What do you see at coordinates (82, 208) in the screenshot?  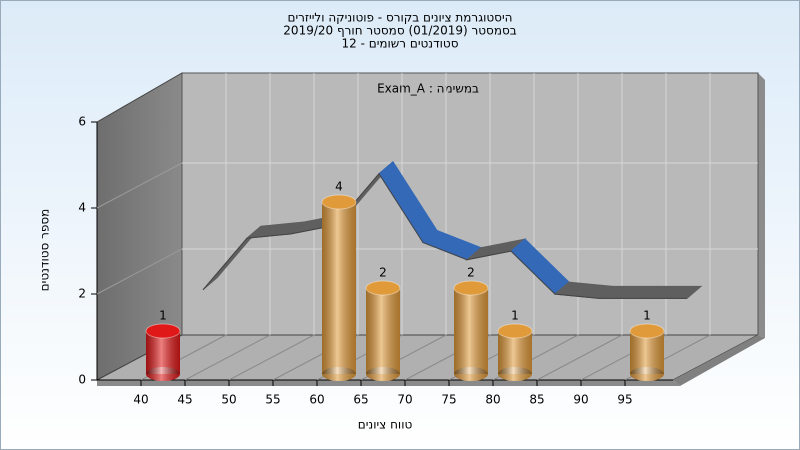 I see `y-tick-label: 4` at bounding box center [82, 208].